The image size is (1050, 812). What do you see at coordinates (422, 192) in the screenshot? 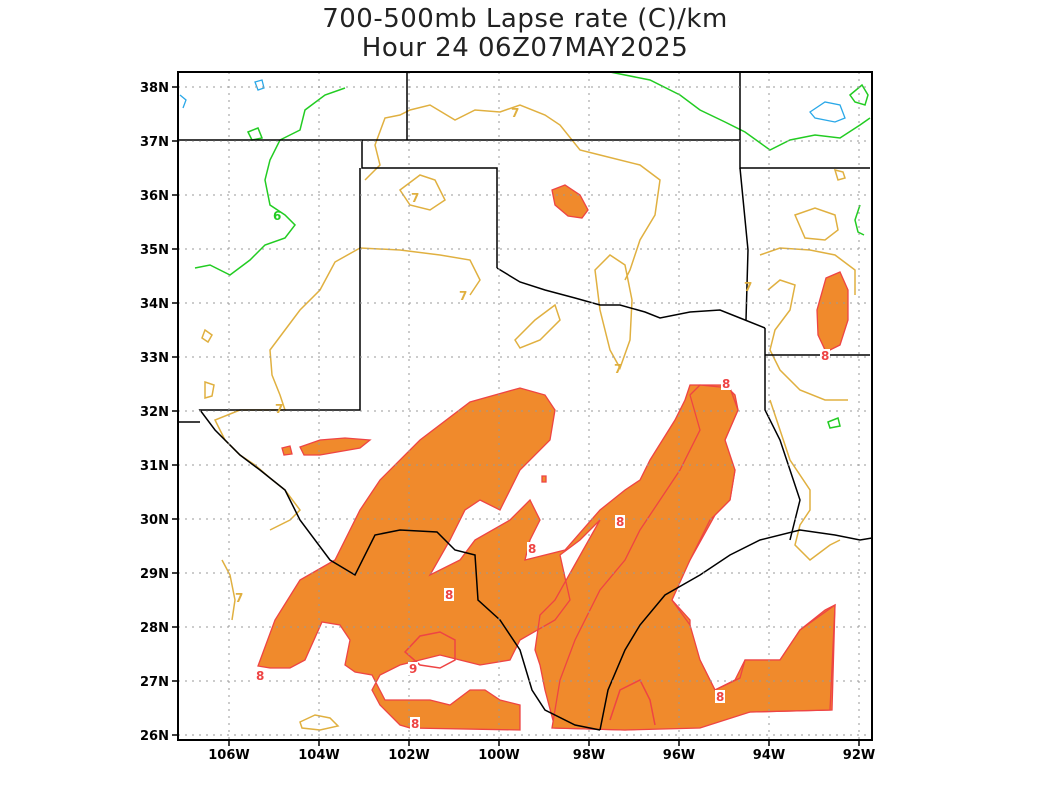
I see `contour-7-loop-a` at bounding box center [422, 192].